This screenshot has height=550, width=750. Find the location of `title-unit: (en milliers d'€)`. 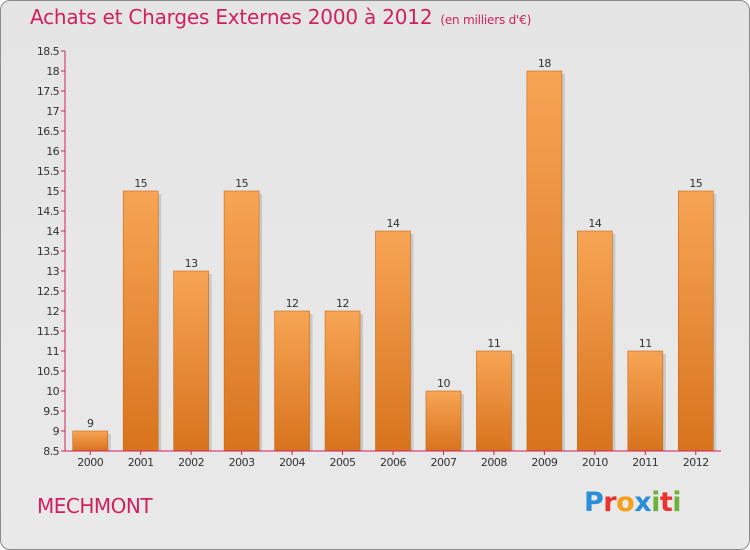

title-unit: (en milliers d'€) is located at coordinates (486, 20).